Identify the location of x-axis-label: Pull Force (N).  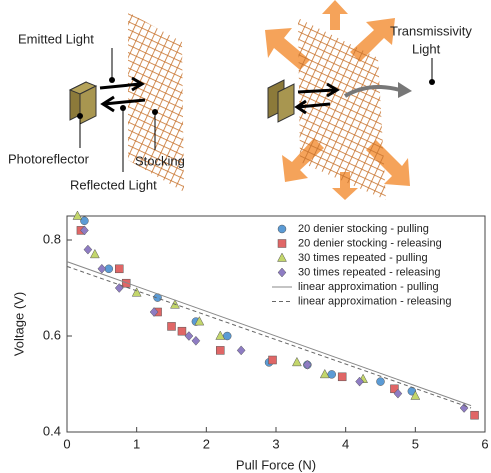
(276, 464).